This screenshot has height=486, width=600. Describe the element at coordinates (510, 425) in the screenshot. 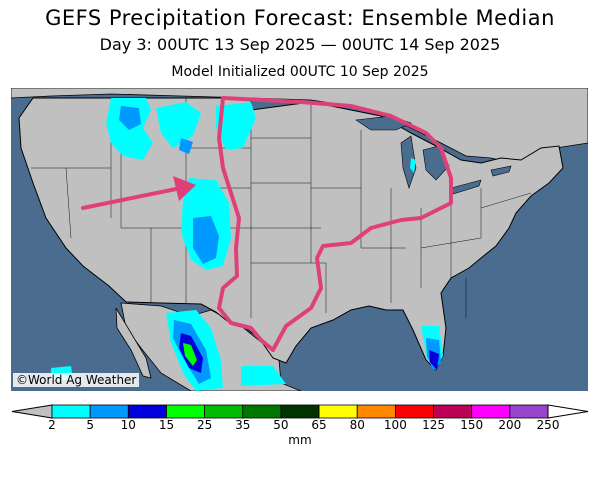

I see `colorbar-tick-label: 200` at that location.